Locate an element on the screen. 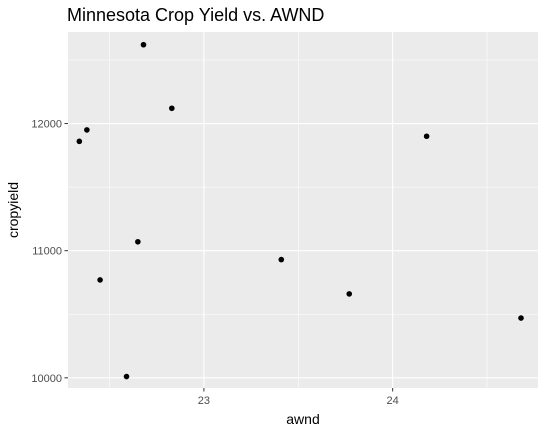 The width and height of the screenshot is (545, 435). y-tick-label: 10000 is located at coordinates (46, 379).